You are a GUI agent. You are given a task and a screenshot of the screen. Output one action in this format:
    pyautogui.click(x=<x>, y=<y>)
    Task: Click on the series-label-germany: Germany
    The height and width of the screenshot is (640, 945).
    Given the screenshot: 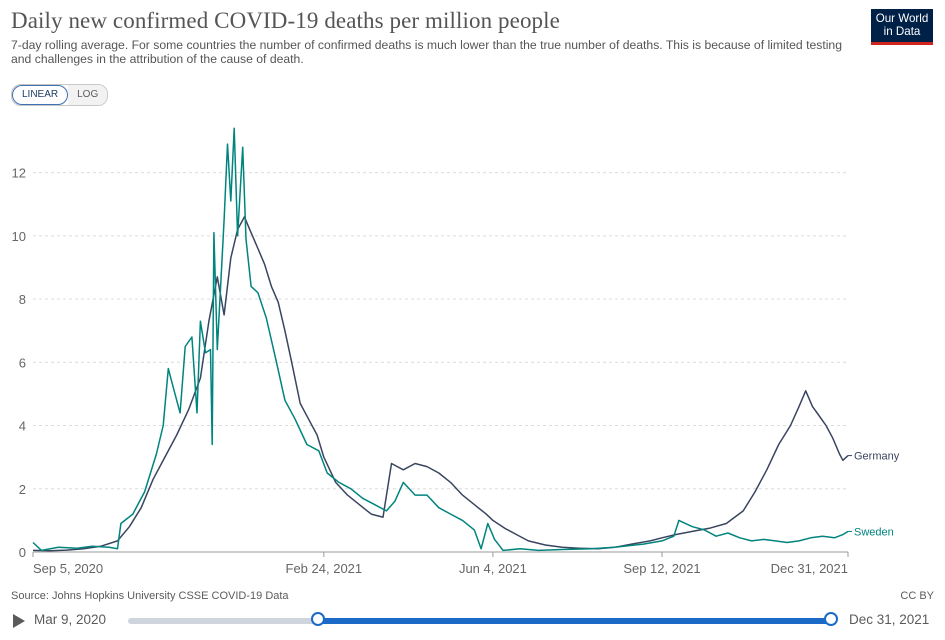 What is the action you would take?
    pyautogui.click(x=877, y=457)
    